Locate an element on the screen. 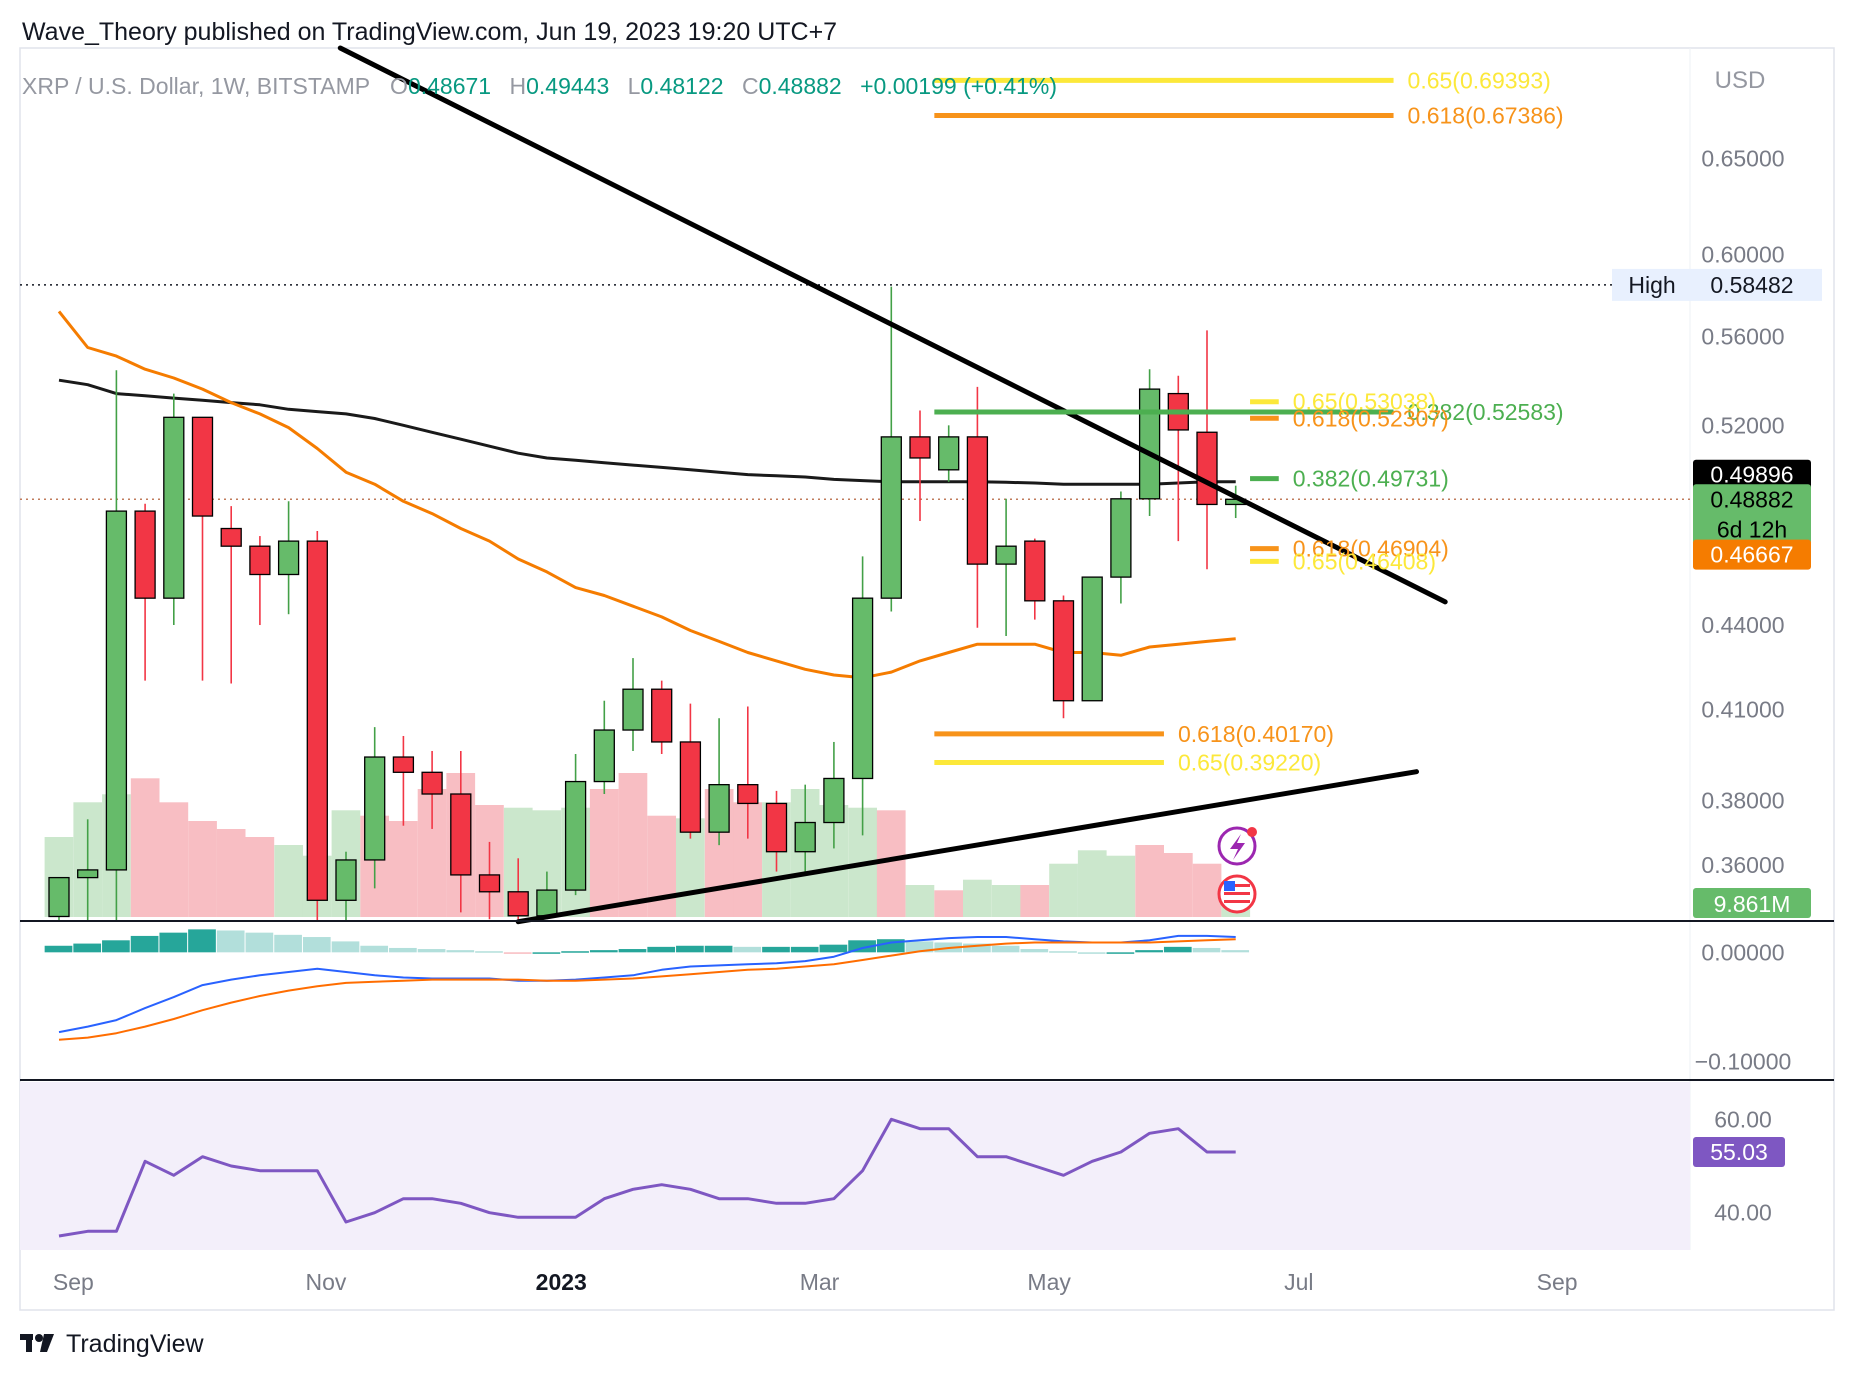  rsi-tick-label: 60.00 is located at coordinates (1743, 1119).